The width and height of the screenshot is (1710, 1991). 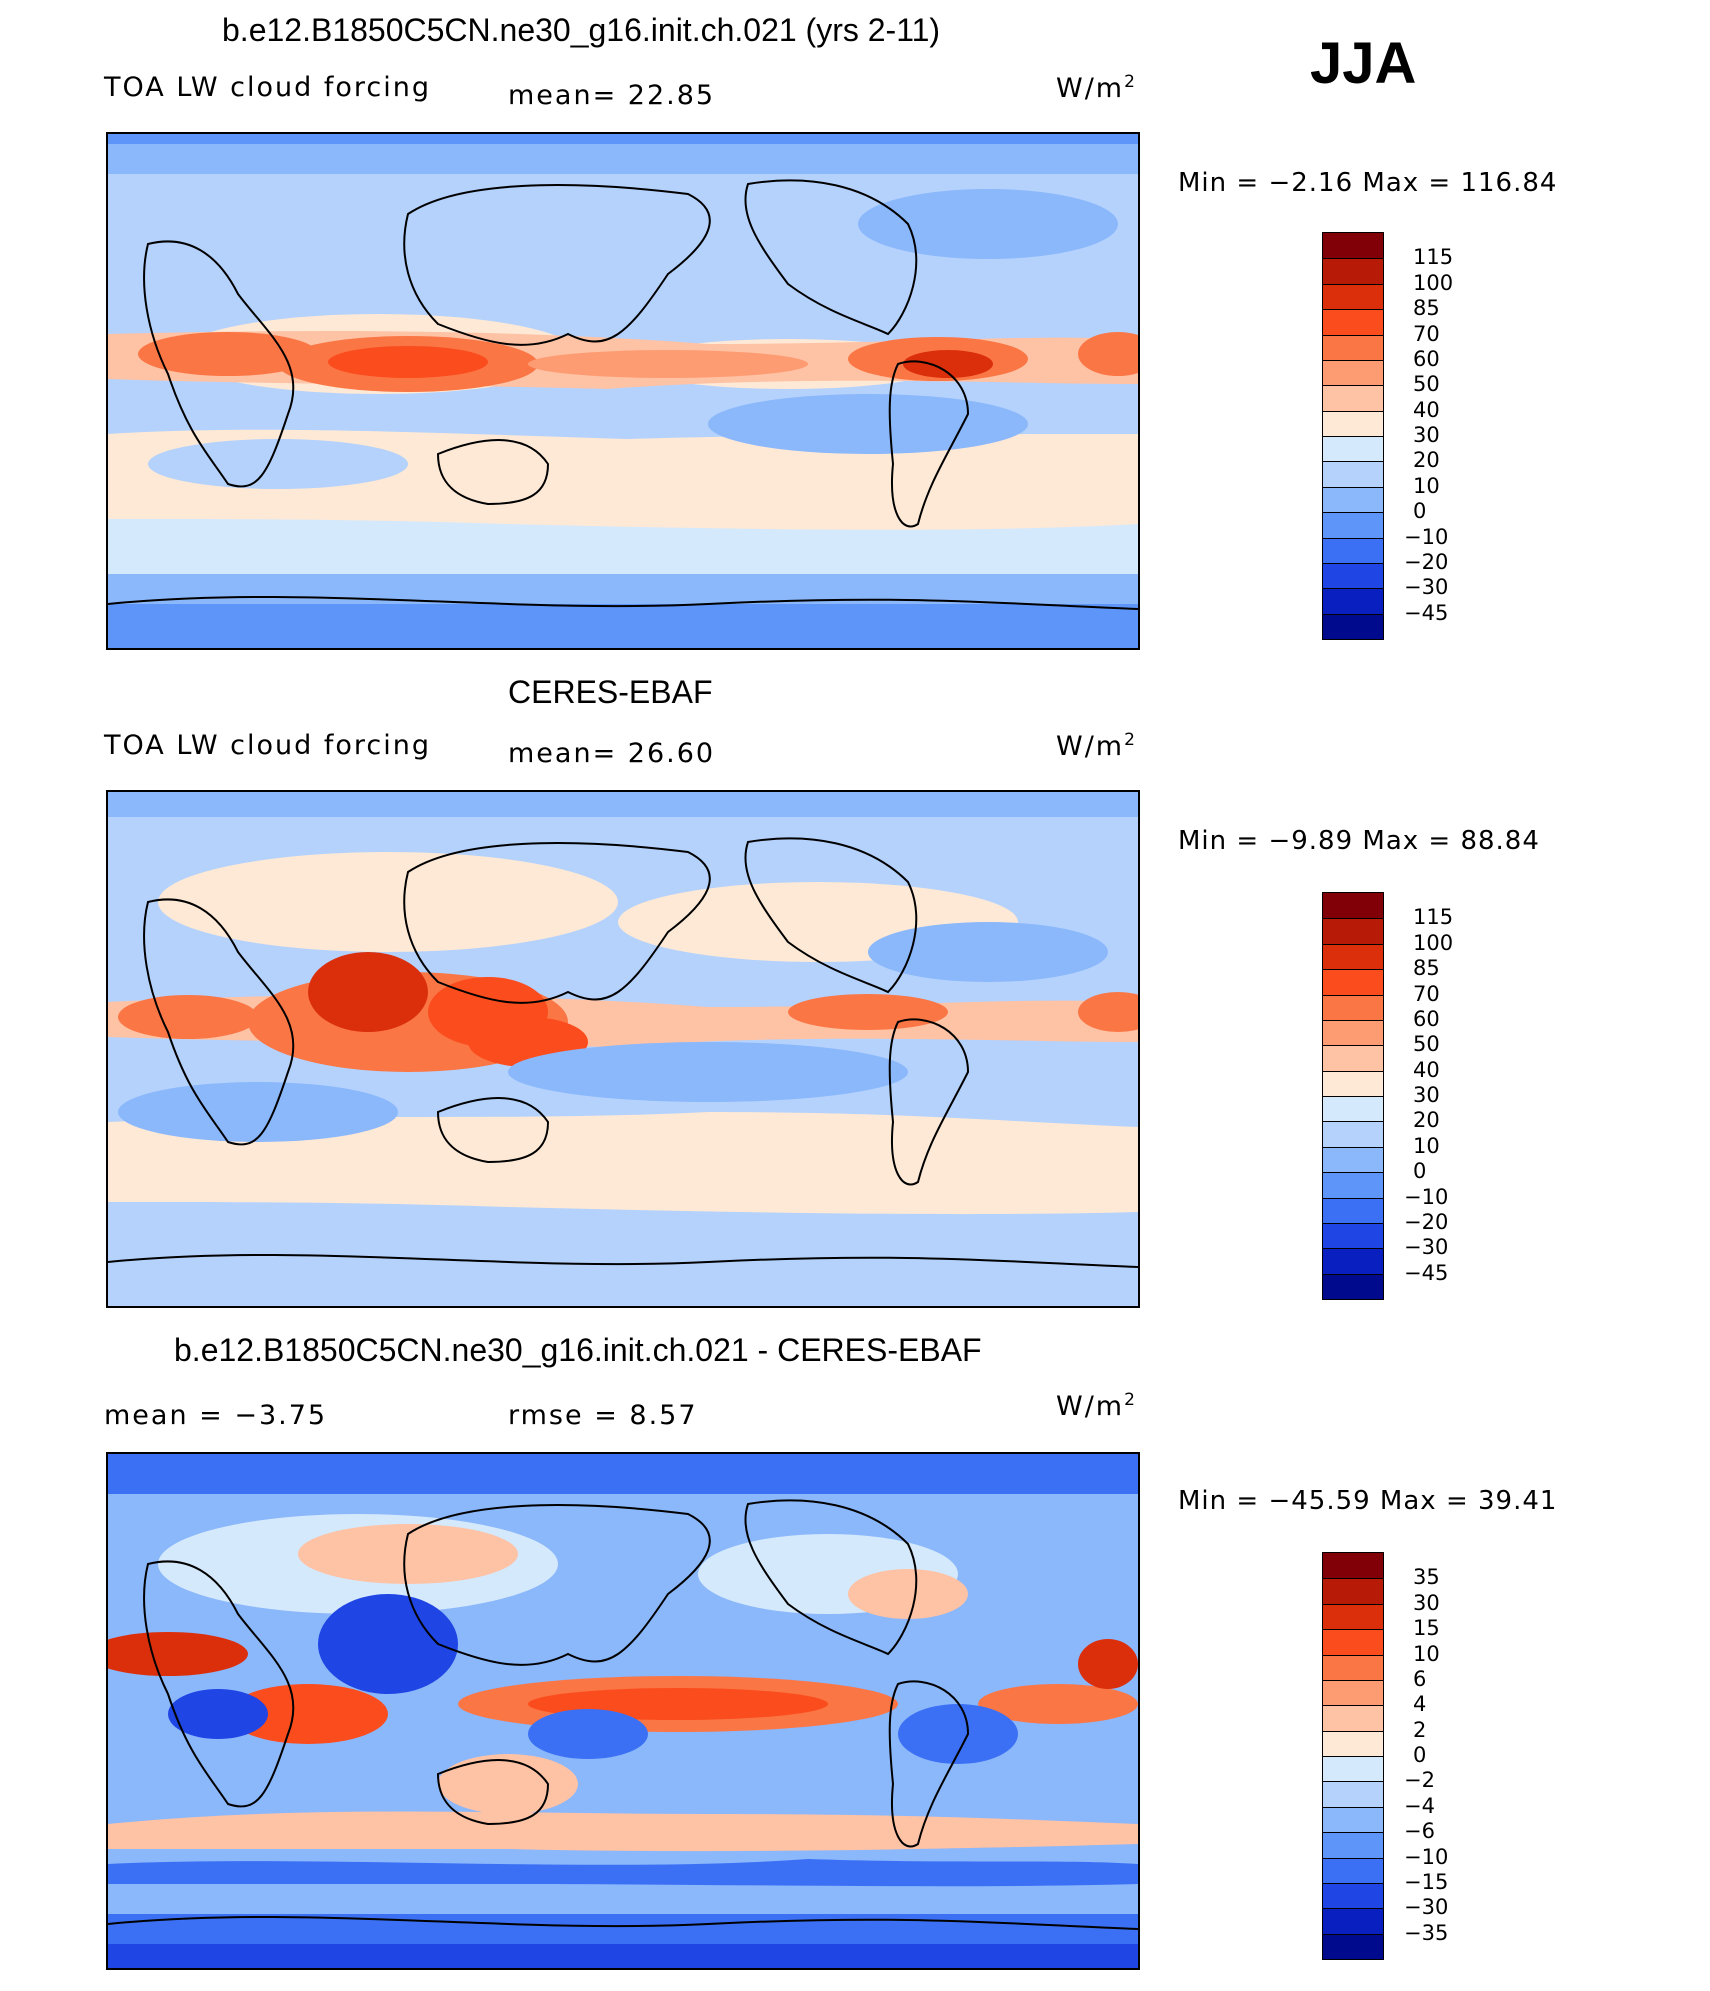 I want to click on panel-1-variable-label: TOA LW cloud forcing, so click(x=267, y=87).